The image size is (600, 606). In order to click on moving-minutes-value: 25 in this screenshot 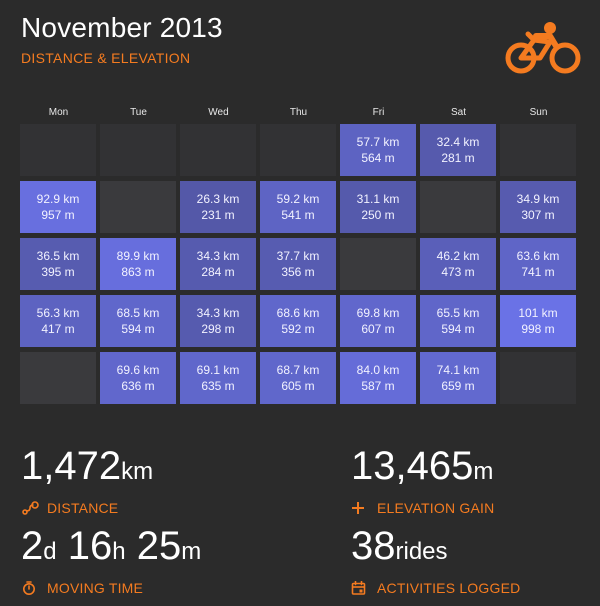, I will do `click(159, 546)`.